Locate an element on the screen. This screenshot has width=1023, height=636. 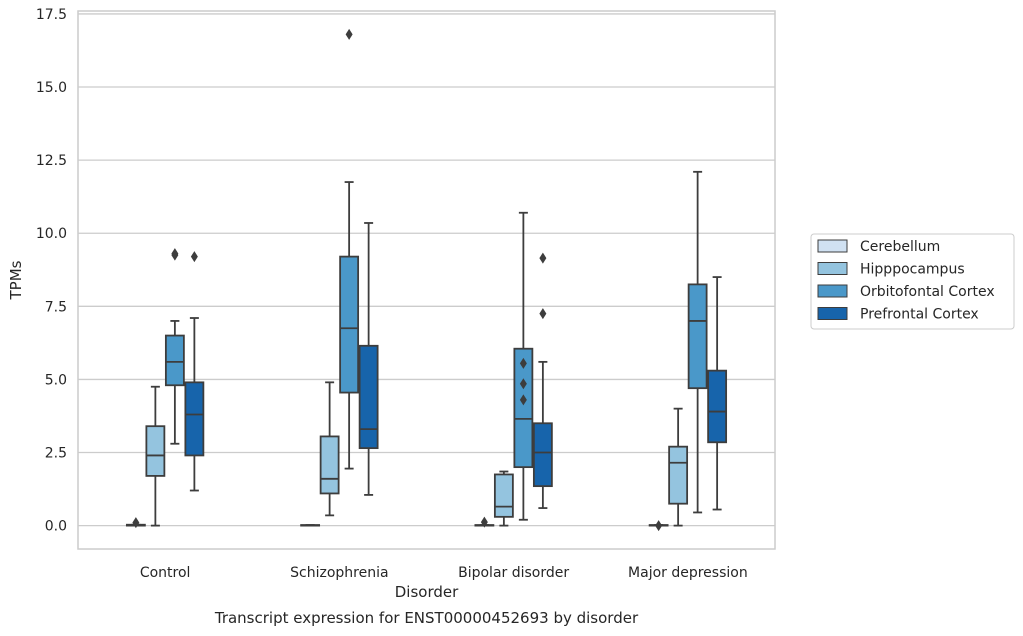
y-axis-title: TPMs is located at coordinates (16, 280).